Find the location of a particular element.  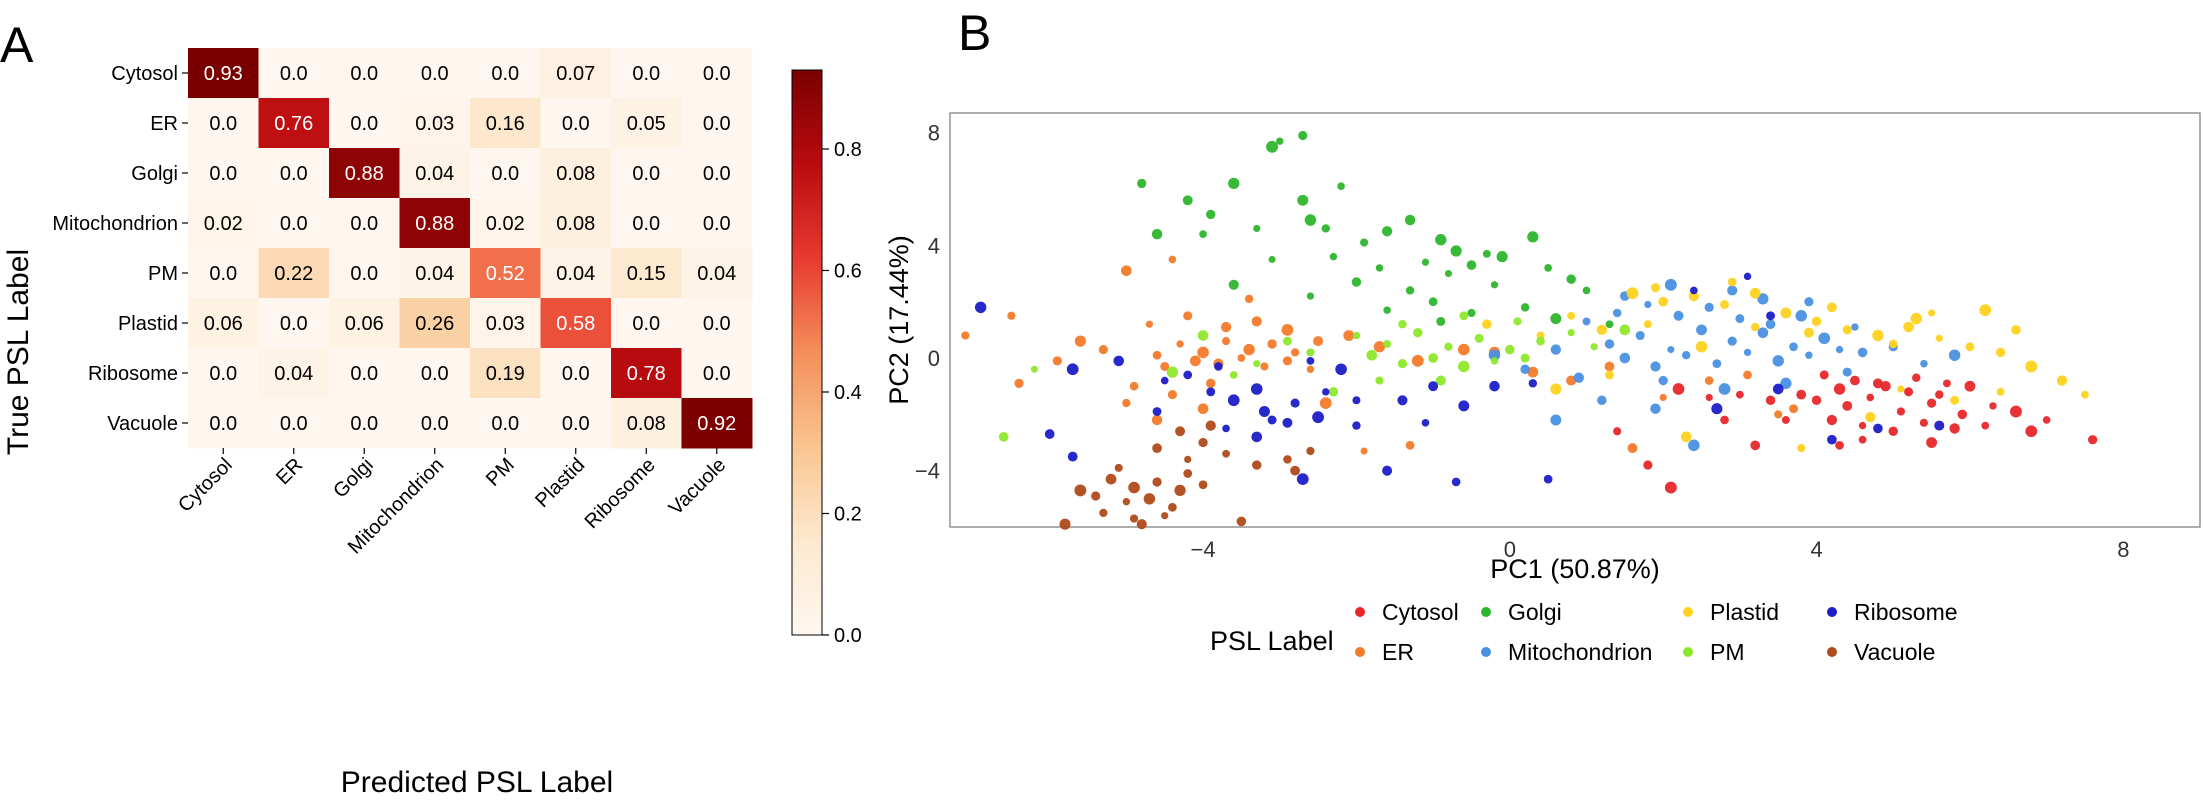

heatmap-cell-value: 0.05 is located at coordinates (646, 124).